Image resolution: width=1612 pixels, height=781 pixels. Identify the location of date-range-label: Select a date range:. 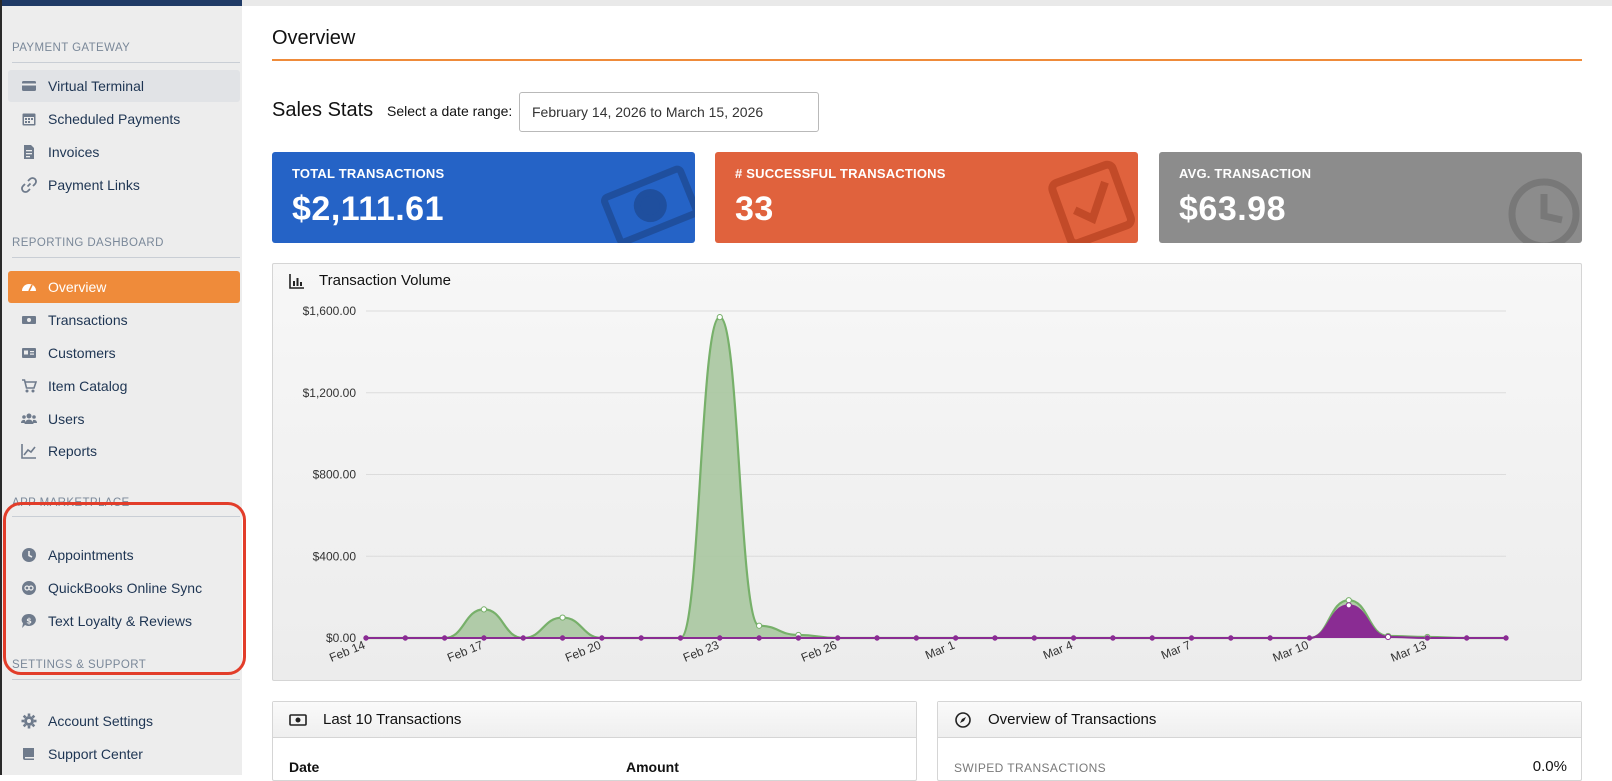
(450, 111).